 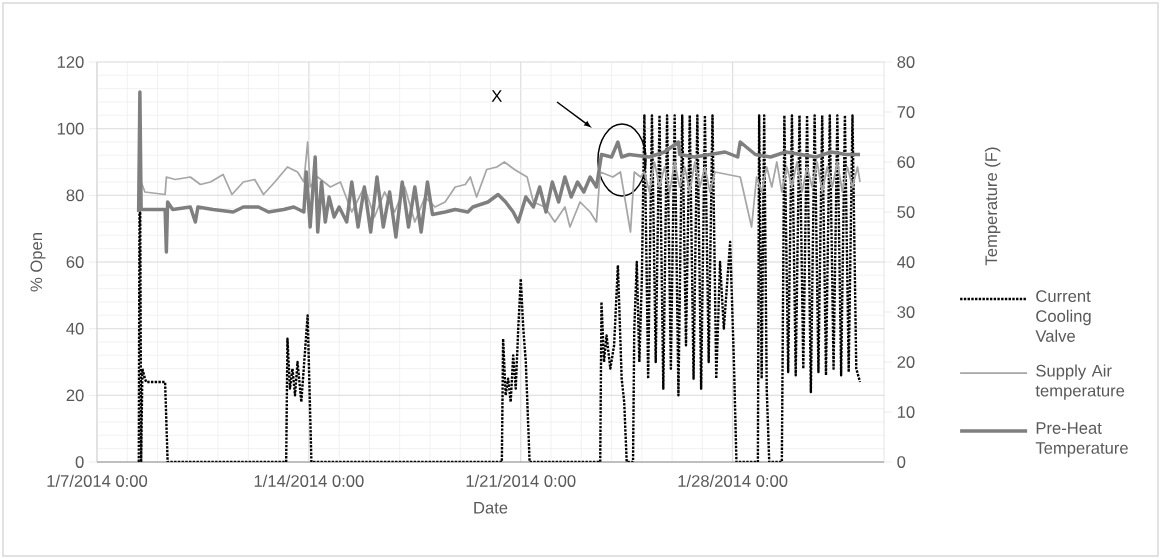 I want to click on y-axis-title: % Open, so click(x=38, y=262).